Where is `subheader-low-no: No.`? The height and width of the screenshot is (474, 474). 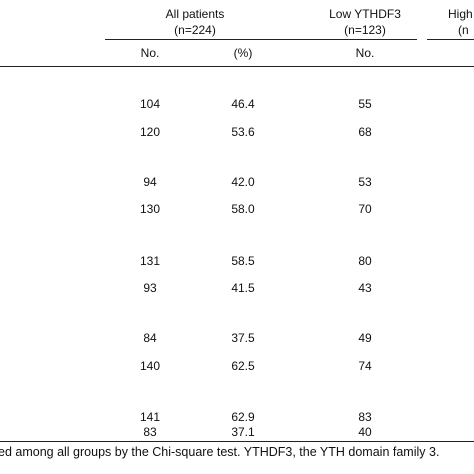 subheader-low-no: No. is located at coordinates (365, 53).